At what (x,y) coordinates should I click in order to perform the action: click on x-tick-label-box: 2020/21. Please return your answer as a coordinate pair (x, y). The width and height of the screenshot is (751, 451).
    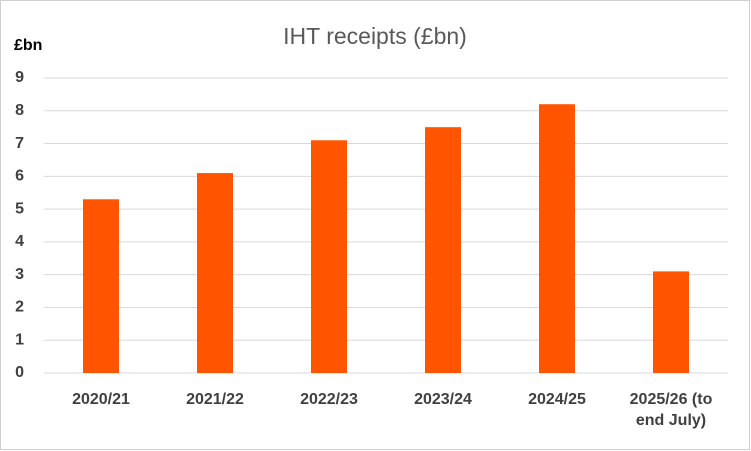
    Looking at the image, I should click on (101, 399).